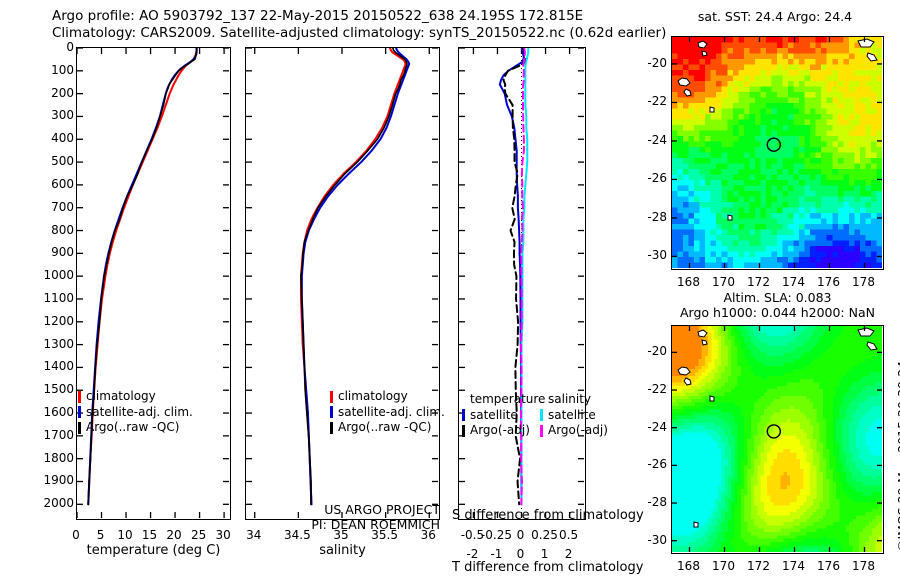  I want to click on depth-tick-800: 800, so click(62, 229).